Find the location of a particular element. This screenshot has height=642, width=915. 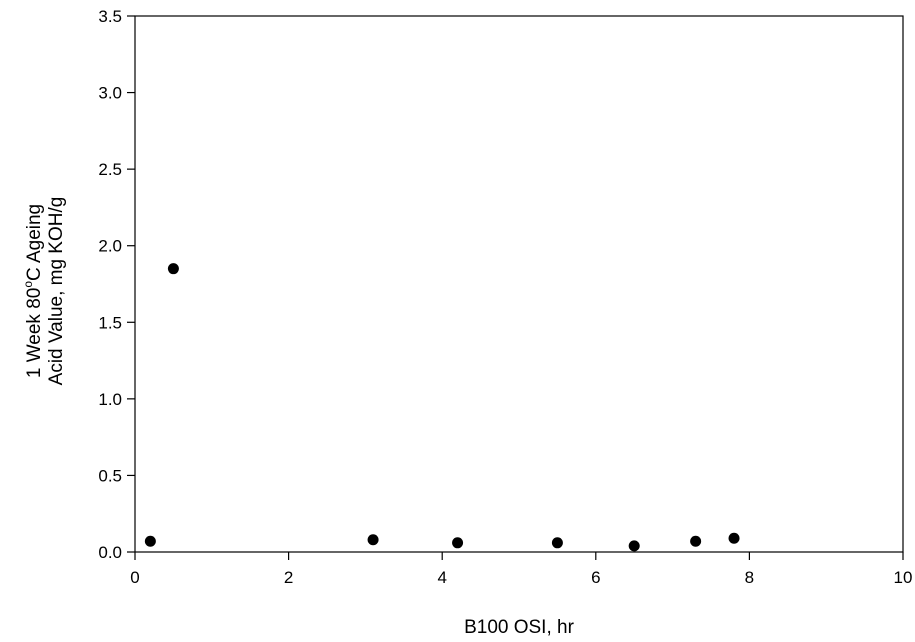

y-tick-label: 2.5 is located at coordinates (110, 169).